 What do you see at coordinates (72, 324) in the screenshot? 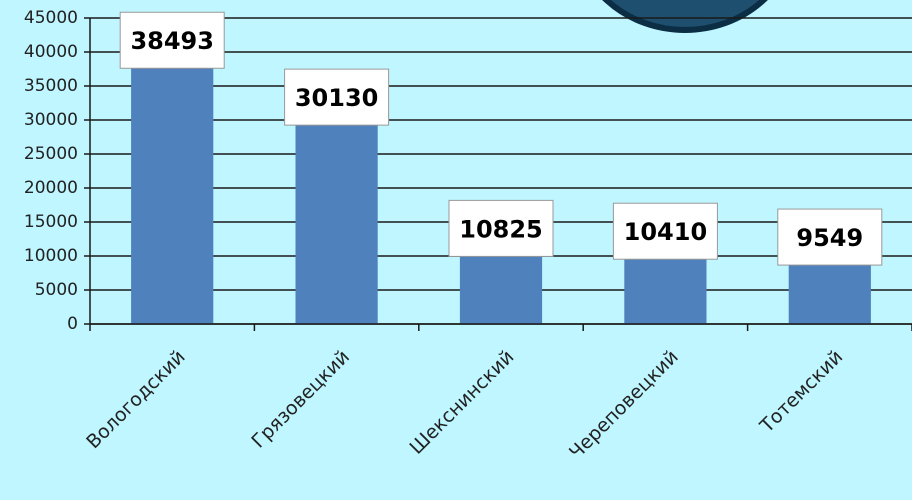
I see `y-tick-label: 0` at bounding box center [72, 324].